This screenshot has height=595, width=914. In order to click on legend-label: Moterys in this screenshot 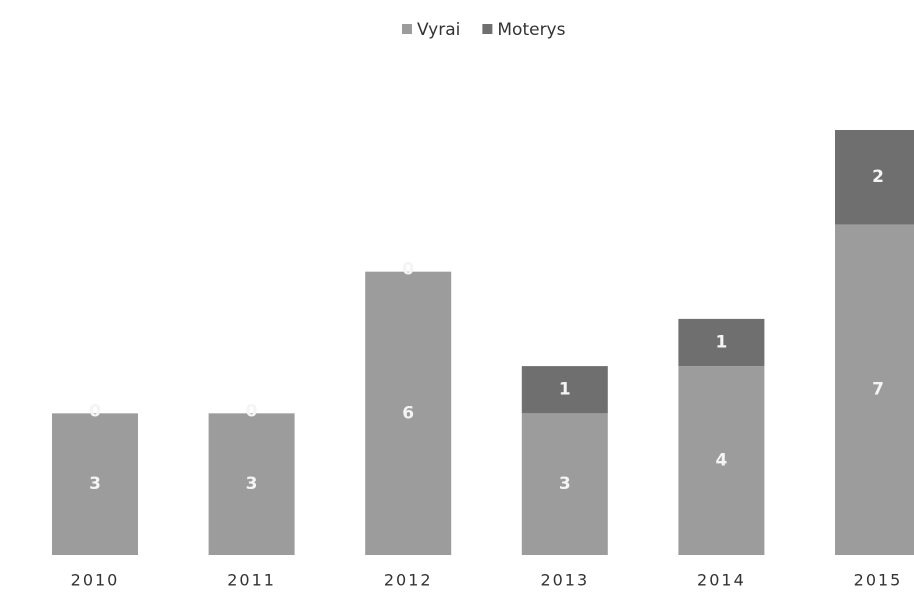, I will do `click(531, 30)`.